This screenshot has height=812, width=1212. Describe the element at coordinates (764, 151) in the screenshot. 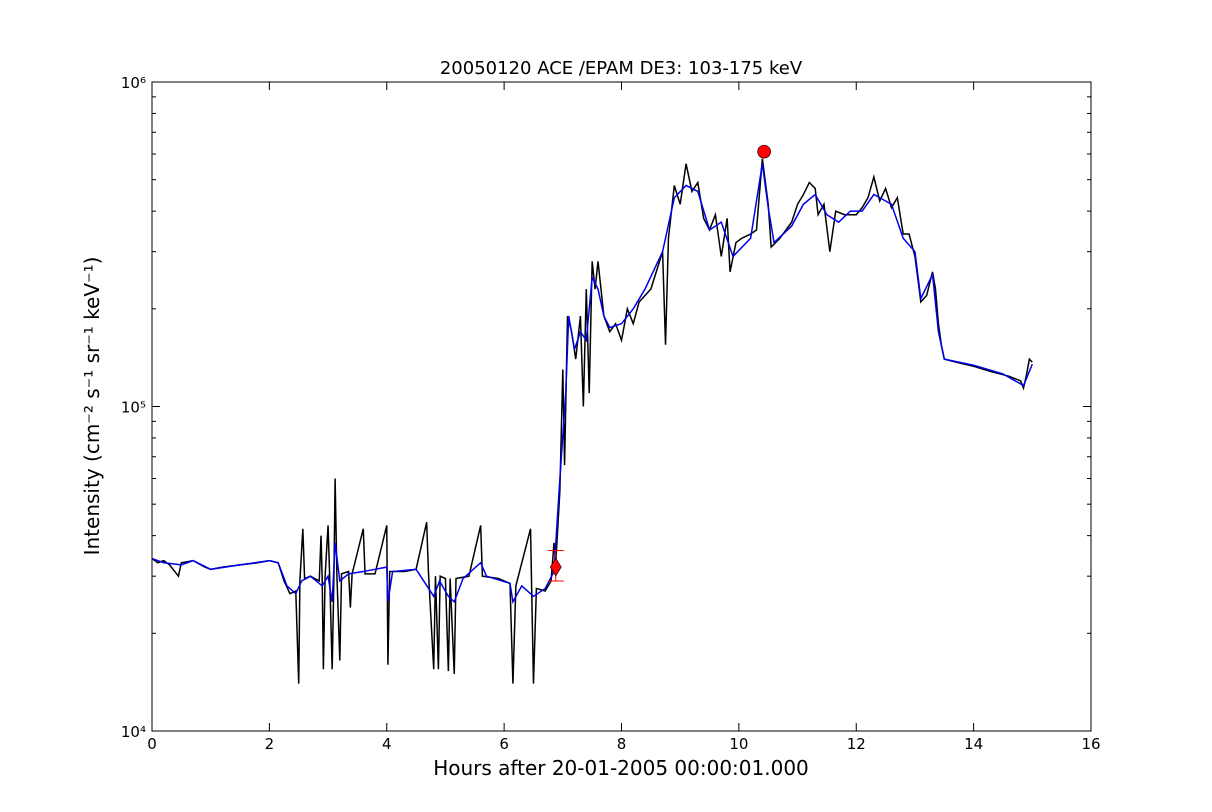

I see `peak-marker` at that location.